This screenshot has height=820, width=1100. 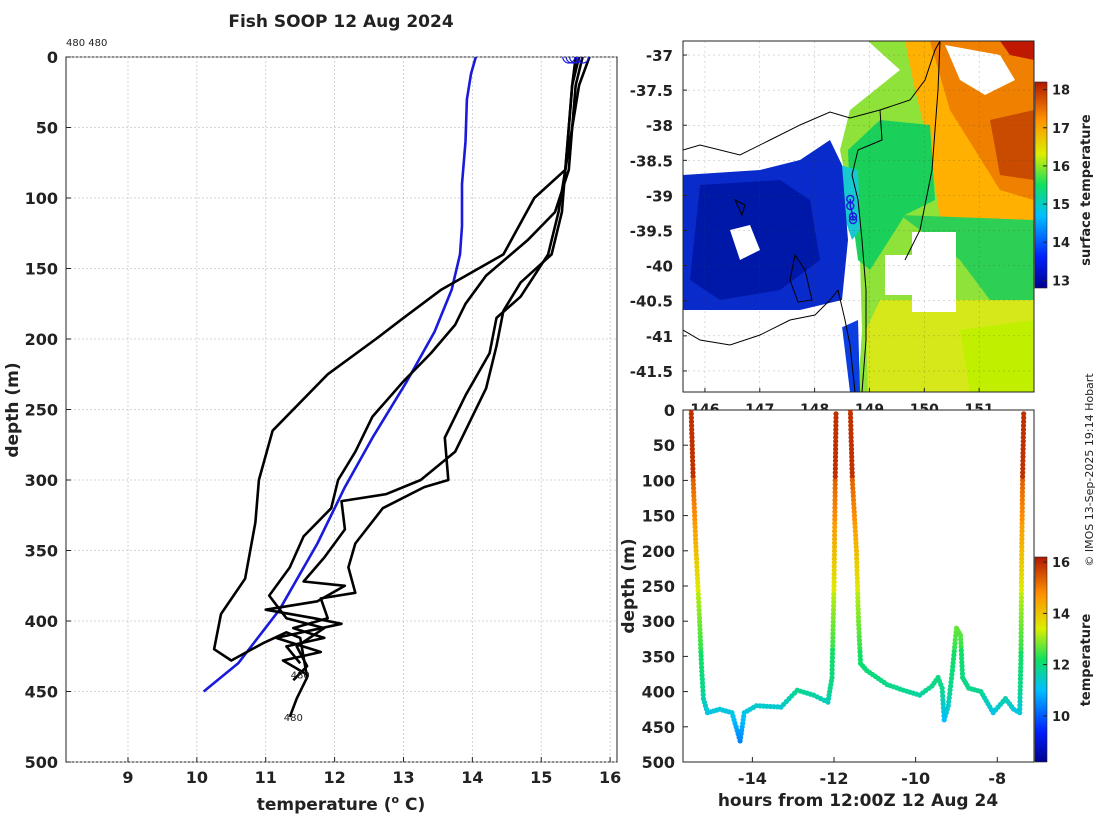 I want to click on y-tick-label: 250, so click(x=41, y=410).